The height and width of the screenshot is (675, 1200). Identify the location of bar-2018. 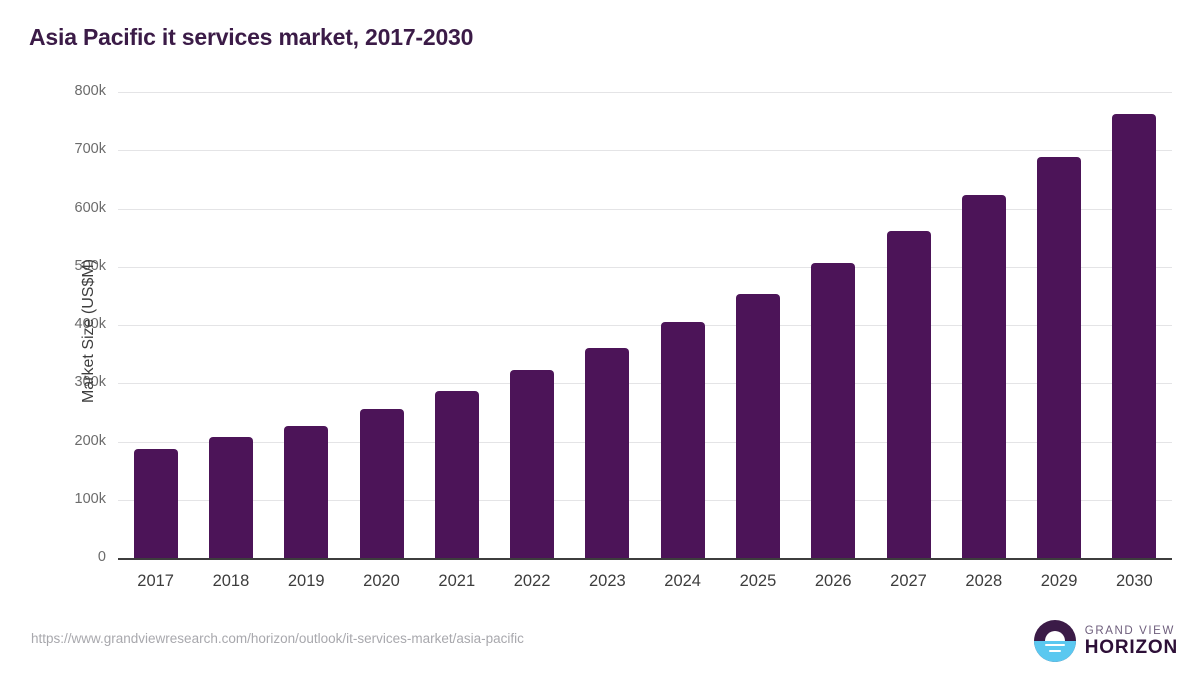
(230, 497).